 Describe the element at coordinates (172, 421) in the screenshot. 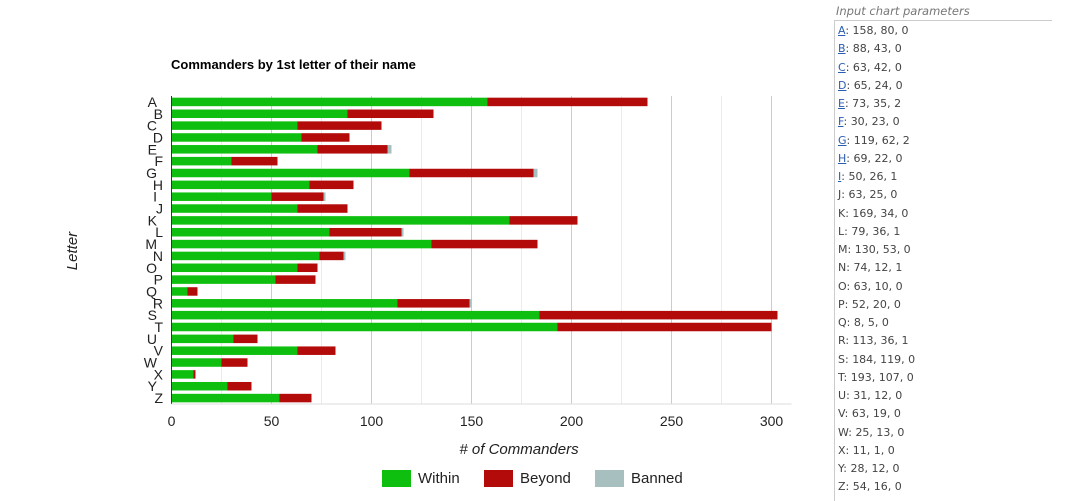

I see `x-tick-label: 0` at that location.